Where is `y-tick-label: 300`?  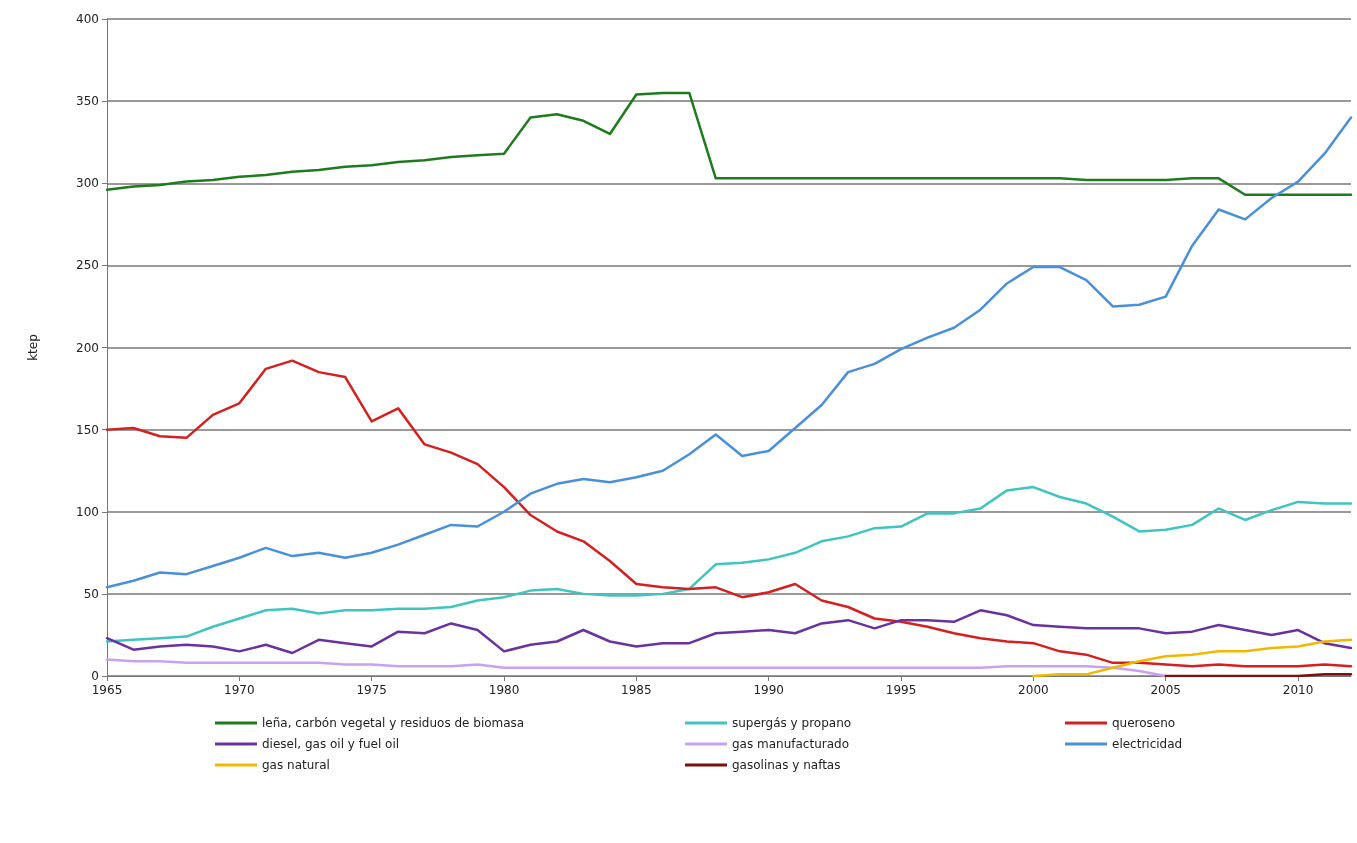 y-tick-label: 300 is located at coordinates (87, 183).